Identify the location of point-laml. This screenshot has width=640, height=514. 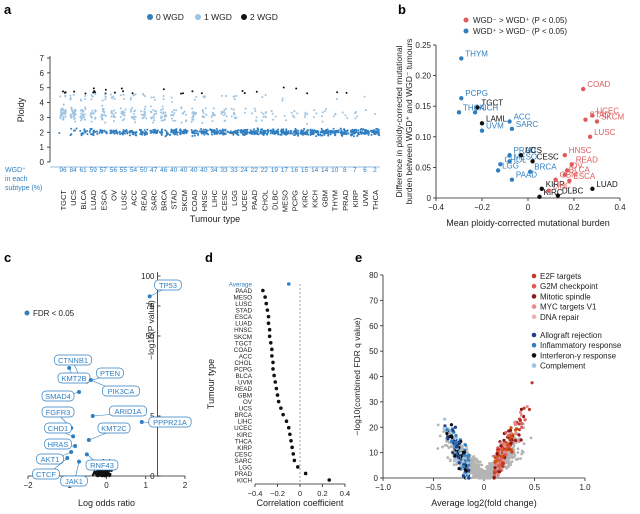
(482, 123).